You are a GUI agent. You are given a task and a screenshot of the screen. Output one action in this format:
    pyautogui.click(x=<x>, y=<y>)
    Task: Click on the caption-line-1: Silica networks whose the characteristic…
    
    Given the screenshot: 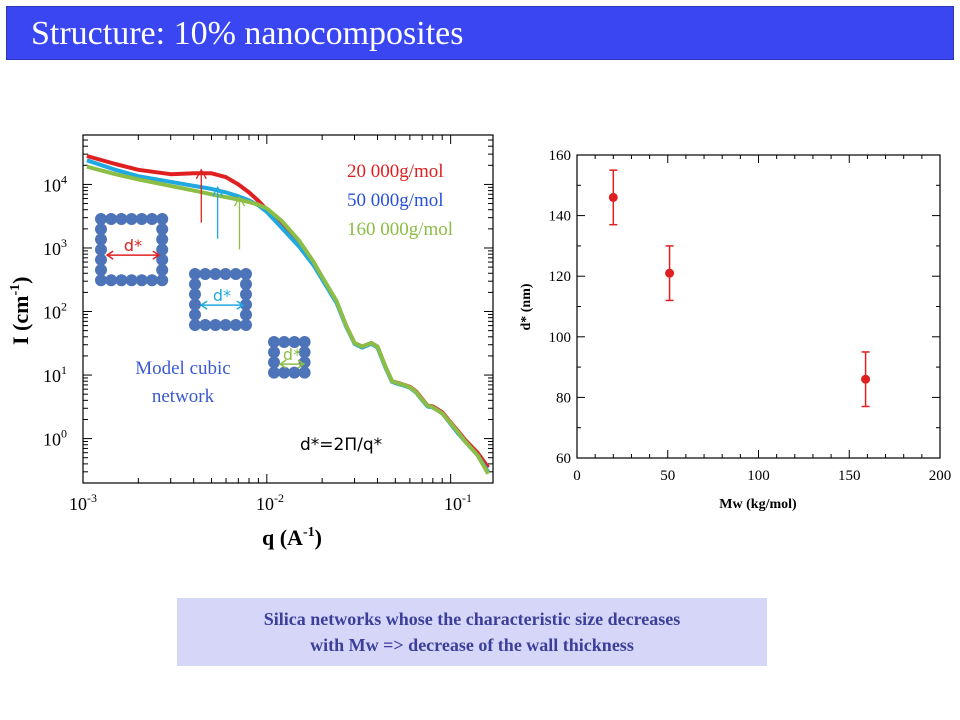 What is the action you would take?
    pyautogui.click(x=472, y=619)
    